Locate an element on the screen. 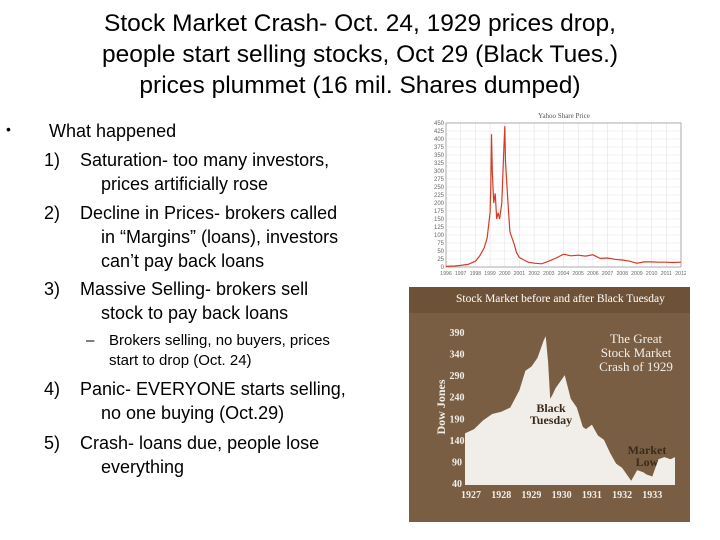  yahoo-y-tick-label: 300 is located at coordinates (439, 172).